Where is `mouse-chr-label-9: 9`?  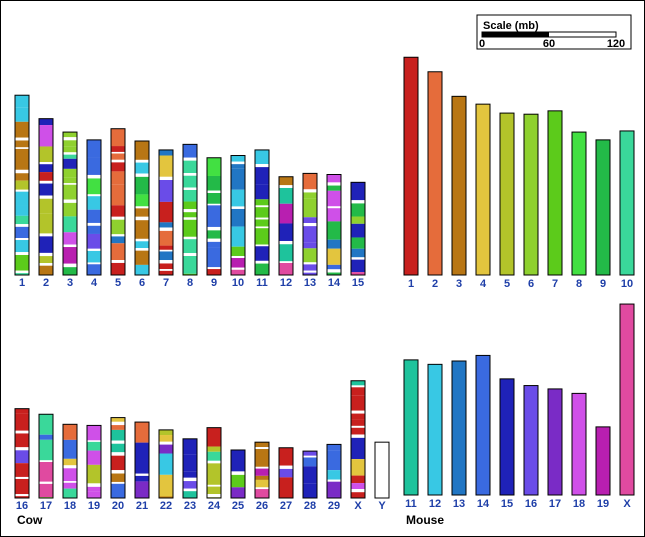 mouse-chr-label-9: 9 is located at coordinates (603, 284).